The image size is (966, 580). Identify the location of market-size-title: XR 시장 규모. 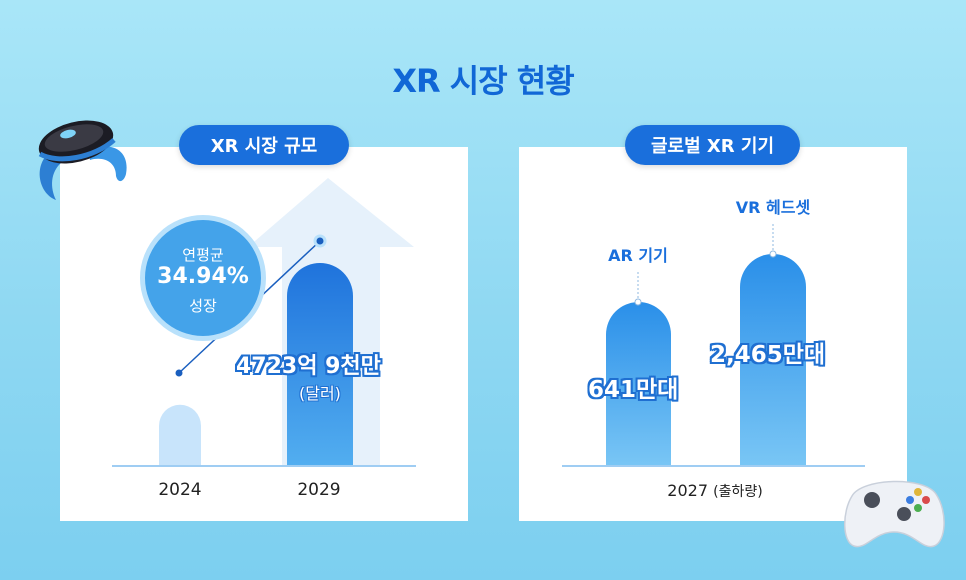
(264, 145).